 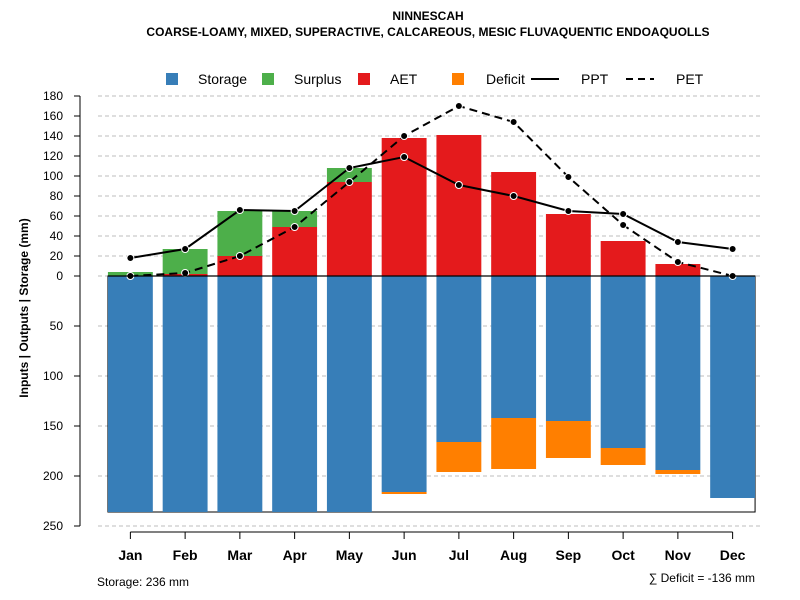 What do you see at coordinates (57, 326) in the screenshot?
I see `y-tick-label: 50` at bounding box center [57, 326].